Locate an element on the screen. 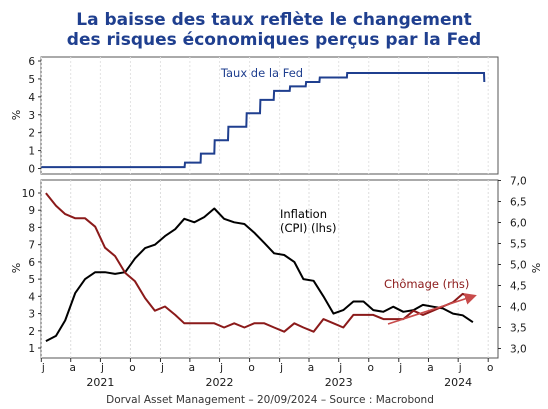 This screenshot has height=409, width=548. x-year-label: 2021 is located at coordinates (100, 382).